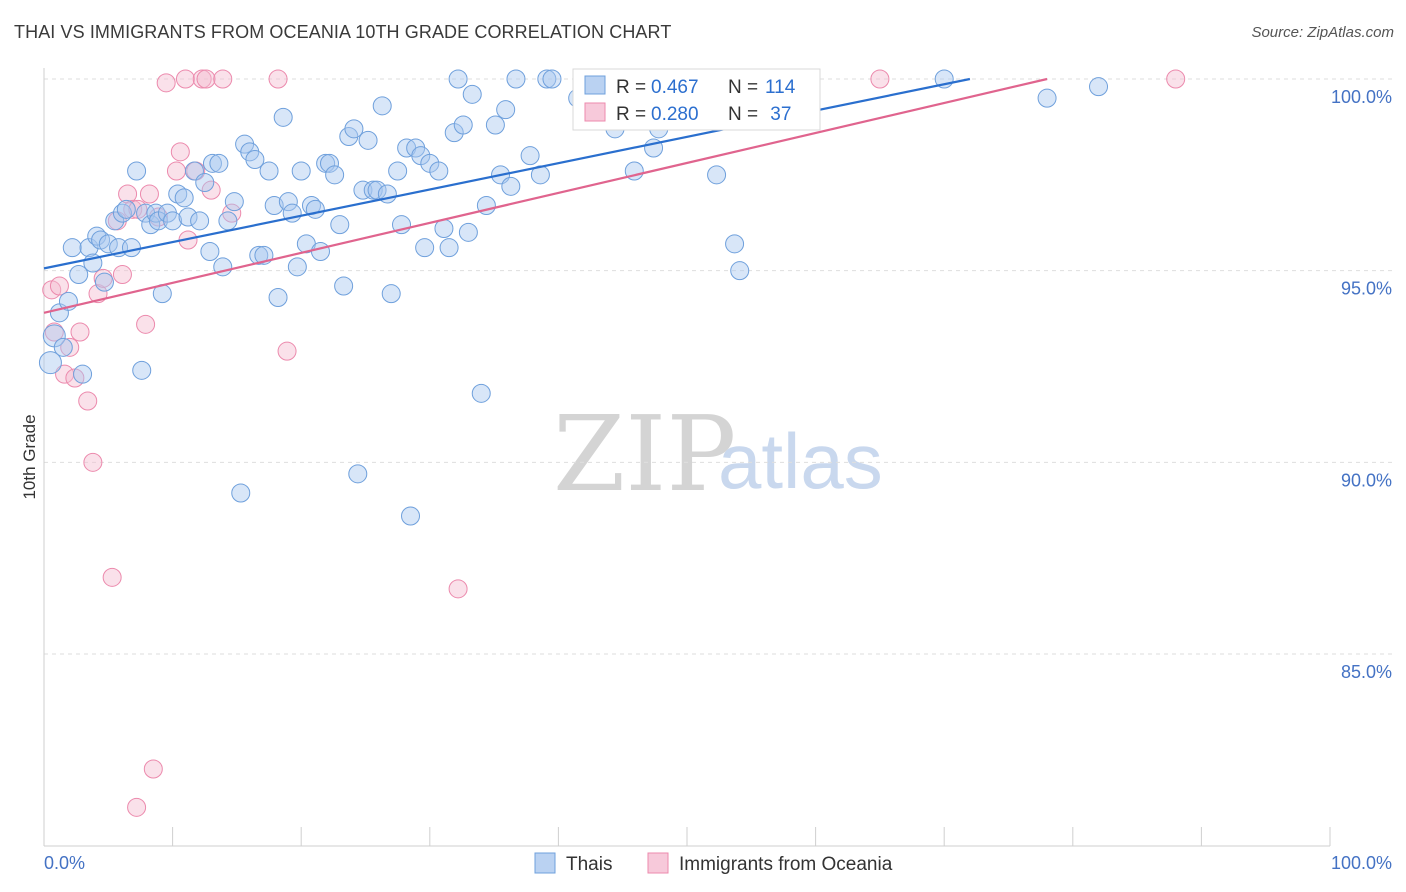 The width and height of the screenshot is (1406, 892). Describe the element at coordinates (687, 836) in the screenshot. I see `x-tick-marks` at that location.